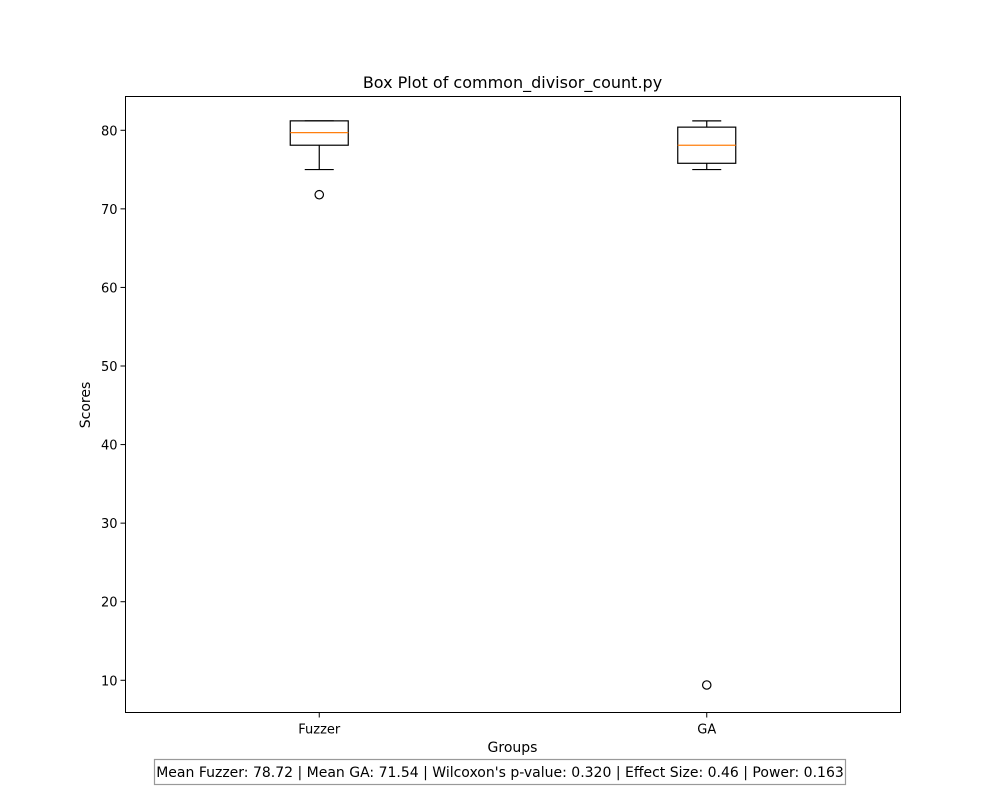 The height and width of the screenshot is (800, 1000). What do you see at coordinates (109, 603) in the screenshot?
I see `y-tick-label: 20` at bounding box center [109, 603].